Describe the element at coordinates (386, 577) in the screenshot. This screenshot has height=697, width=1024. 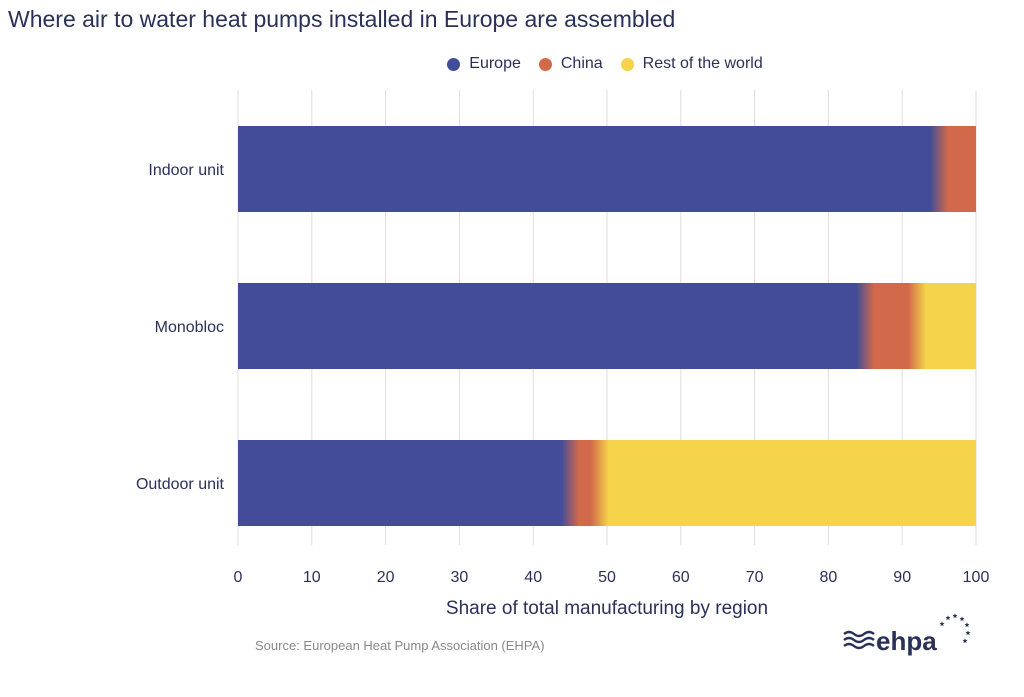
I see `x-tick-label: 20` at that location.